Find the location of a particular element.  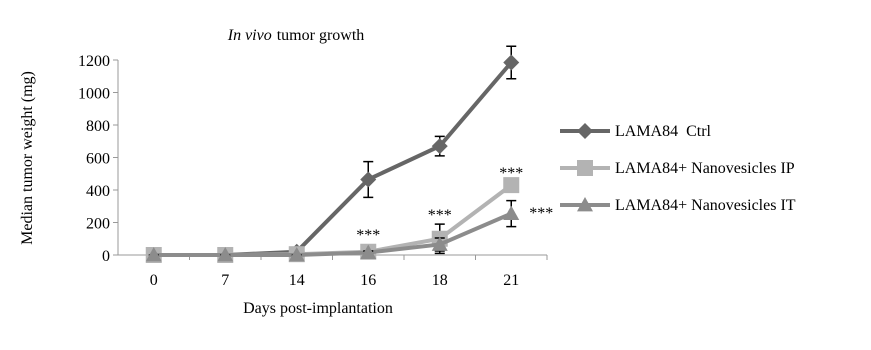

legend-label: LAMA84 Ctrl is located at coordinates (663, 131).